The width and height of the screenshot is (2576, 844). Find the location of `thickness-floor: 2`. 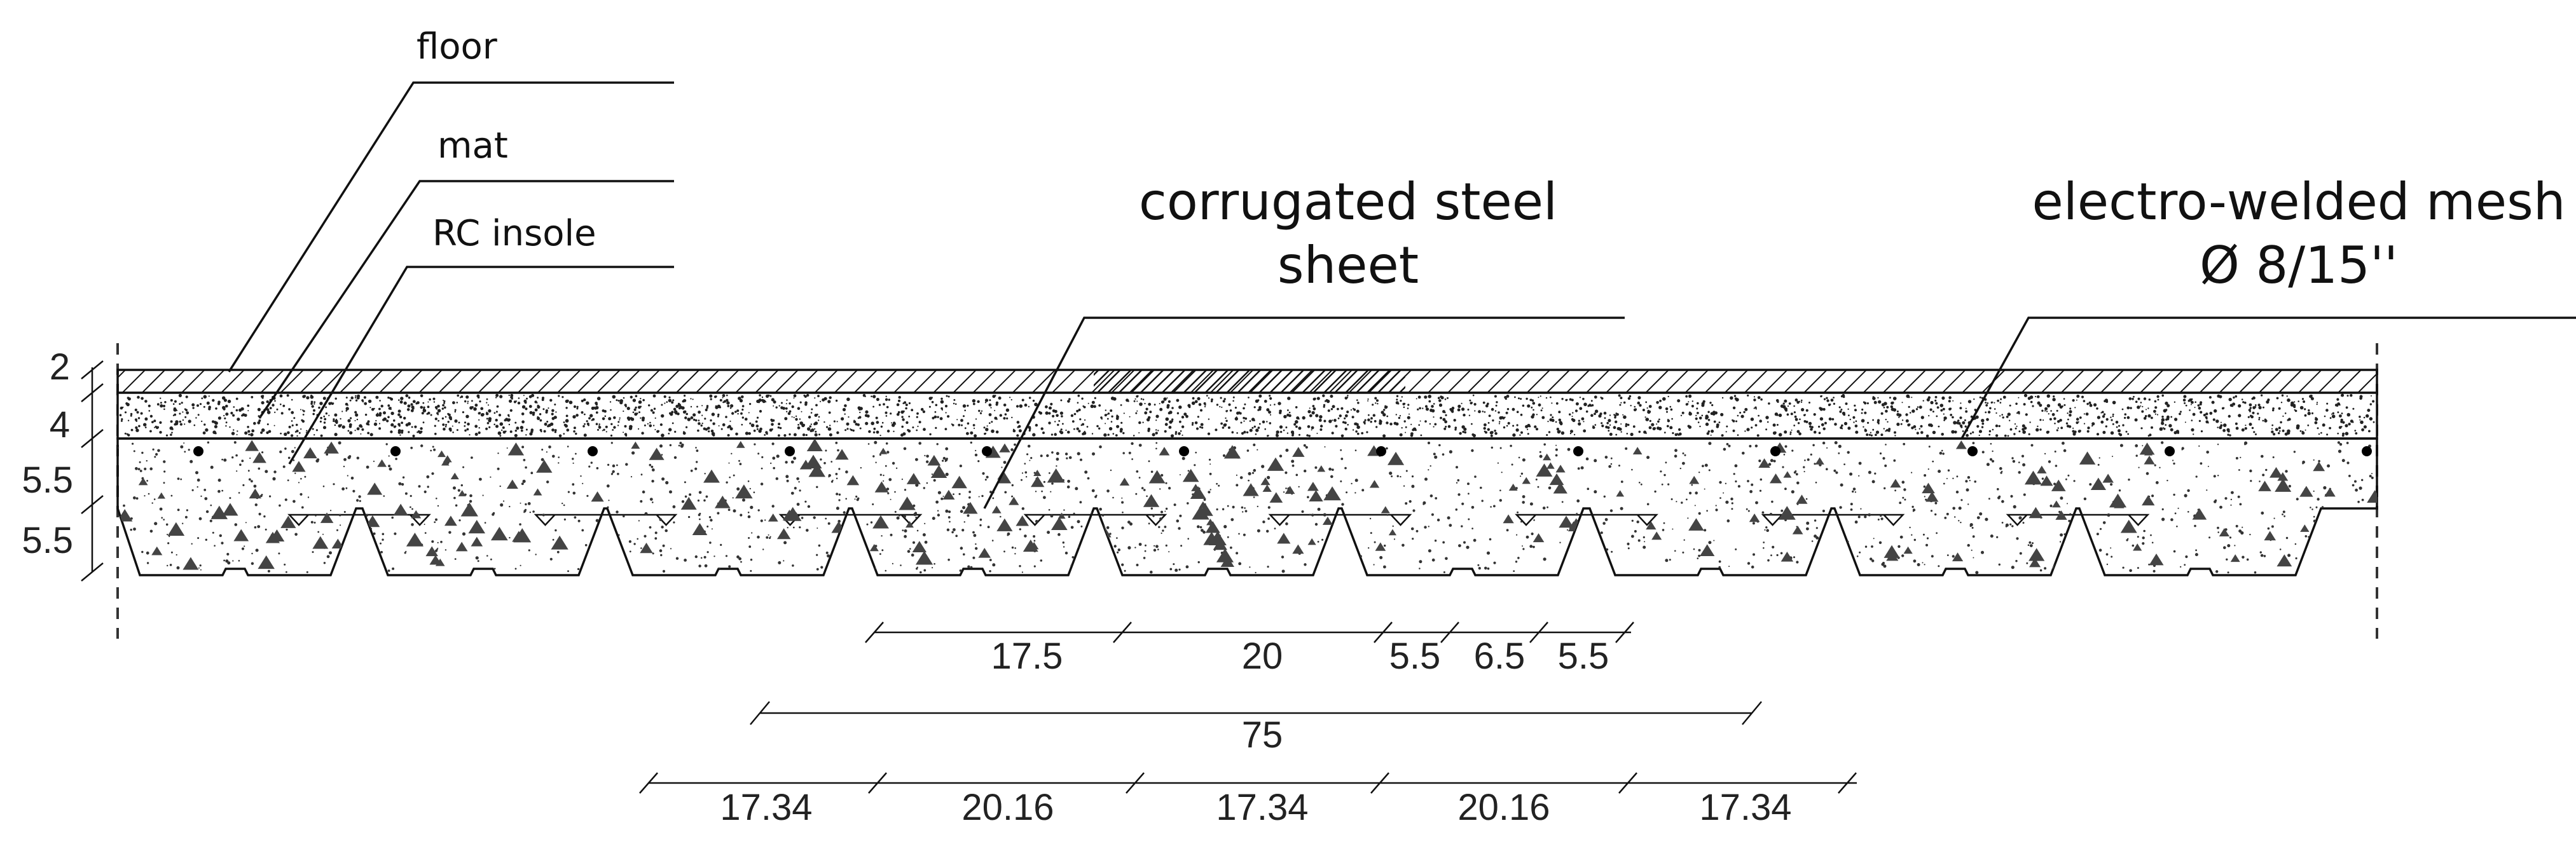

thickness-floor: 2 is located at coordinates (60, 367).